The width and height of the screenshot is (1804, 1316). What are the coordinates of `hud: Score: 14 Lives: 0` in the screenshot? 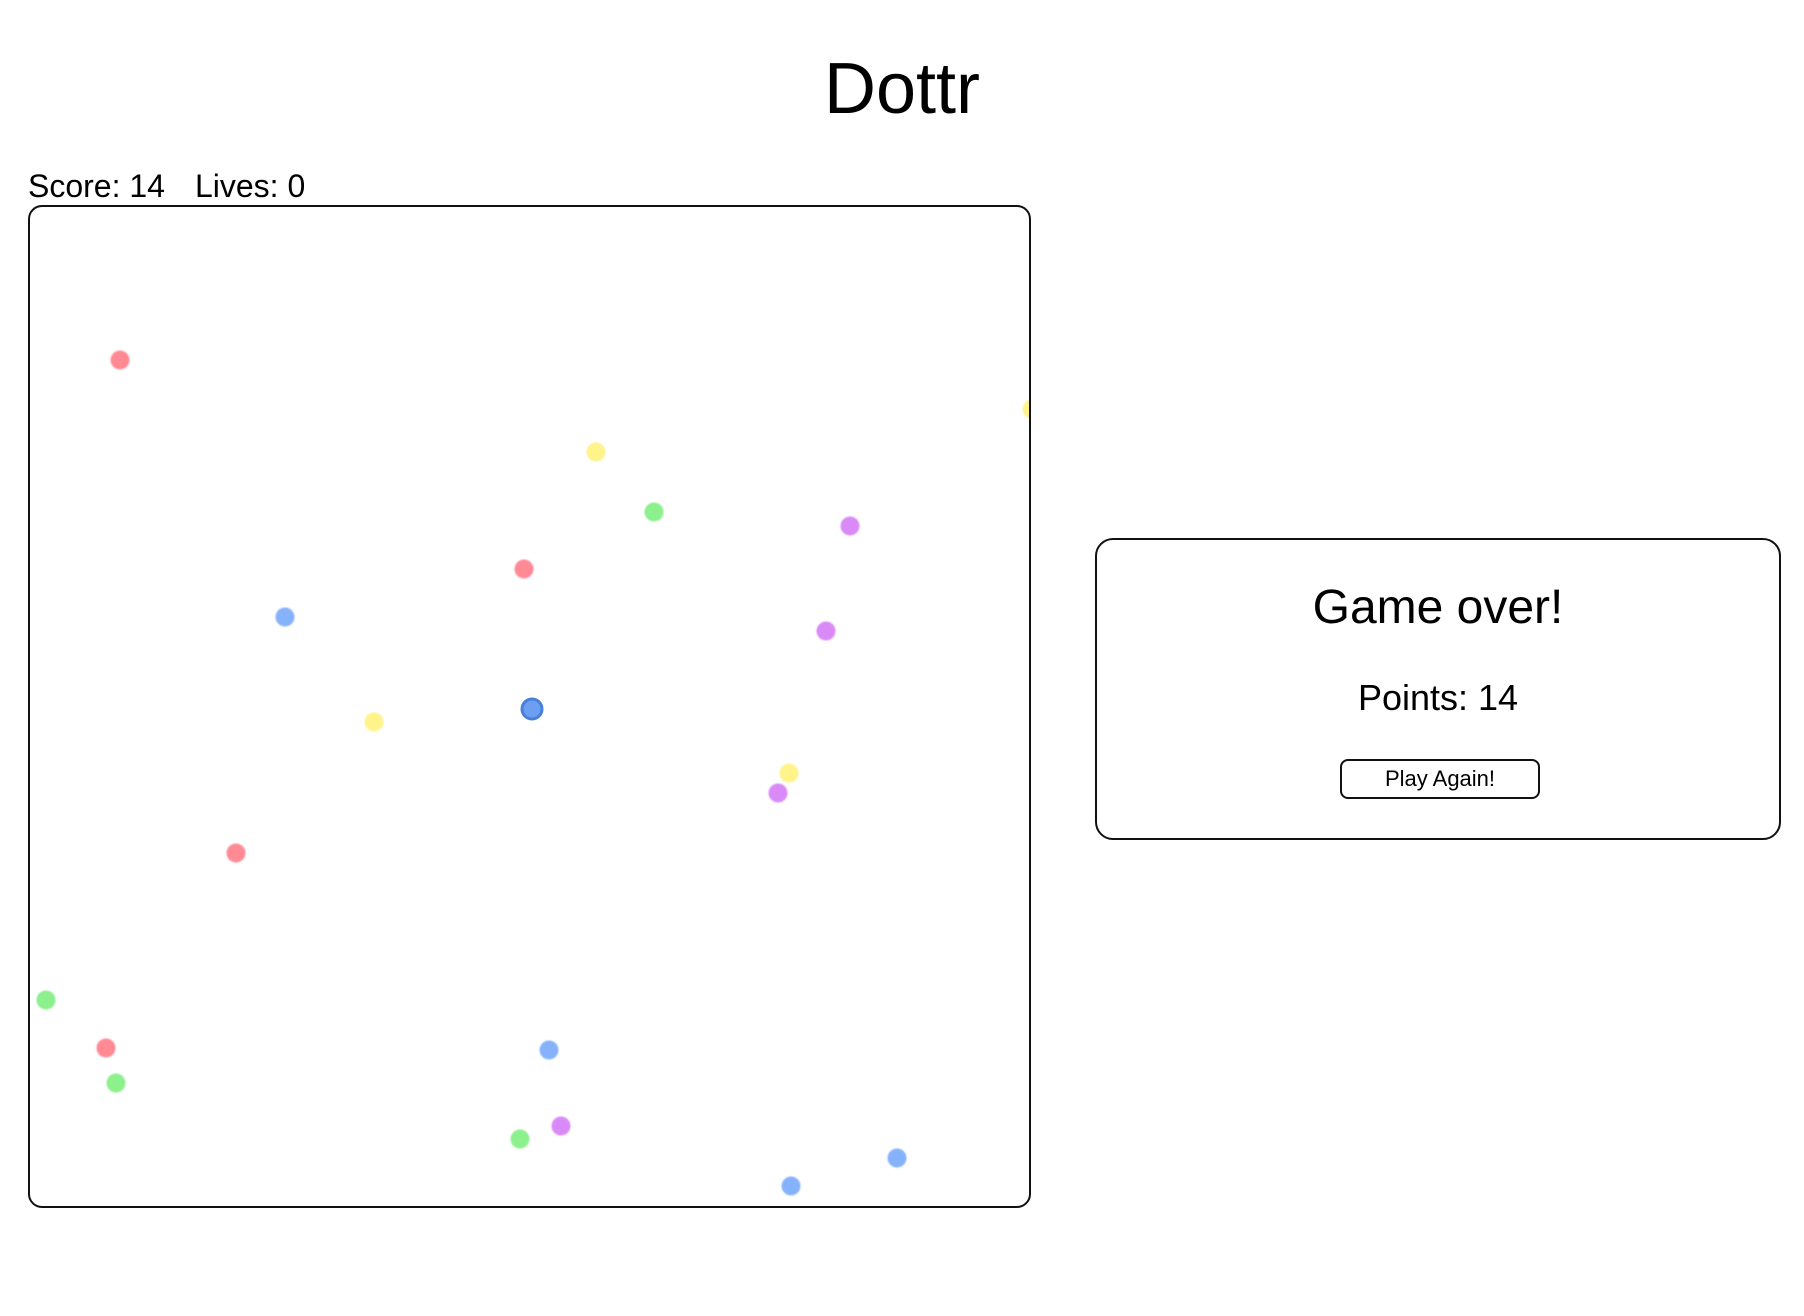 It's located at (166, 186).